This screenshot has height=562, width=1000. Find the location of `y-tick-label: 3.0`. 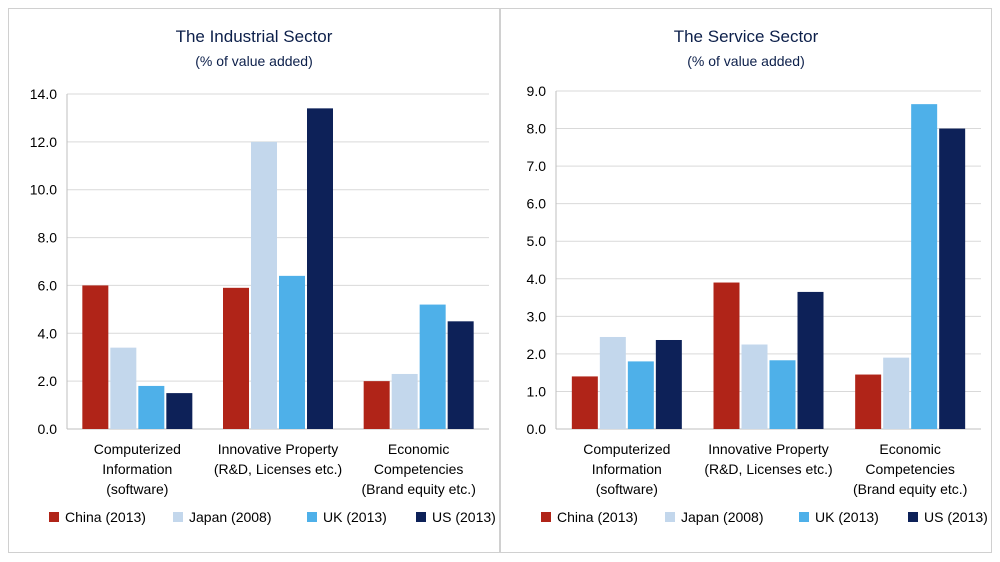

y-tick-label: 3.0 is located at coordinates (537, 316).